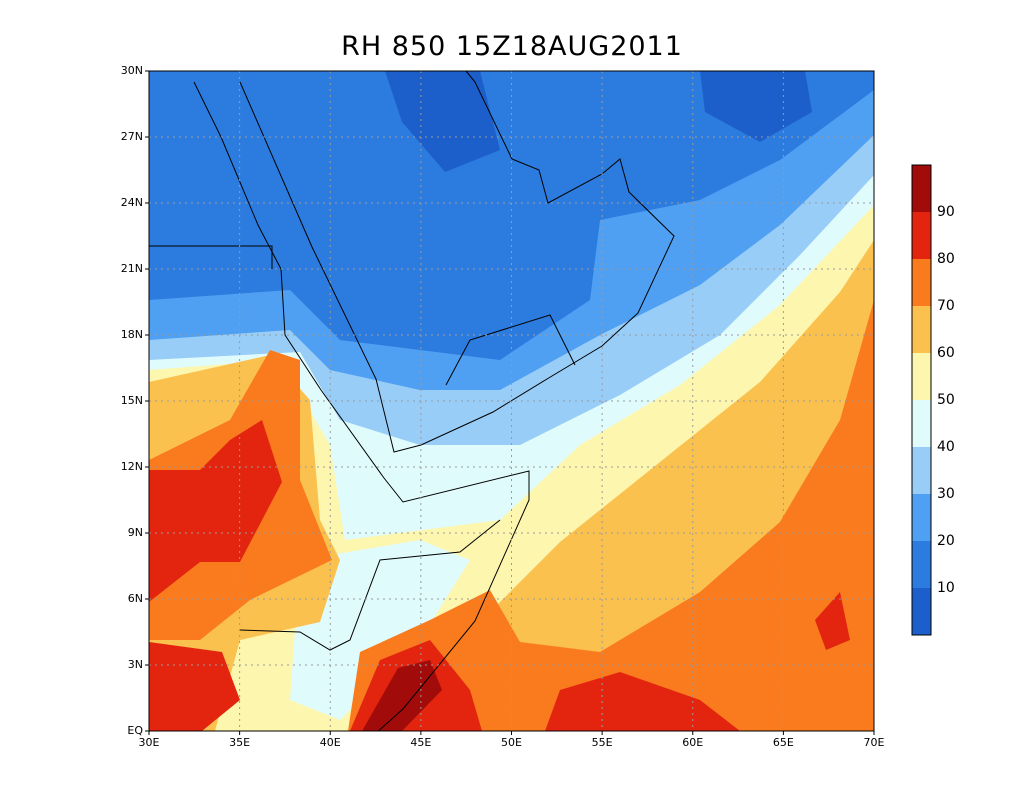  Describe the element at coordinates (946, 588) in the screenshot. I see `colorbar-label: 10` at that location.